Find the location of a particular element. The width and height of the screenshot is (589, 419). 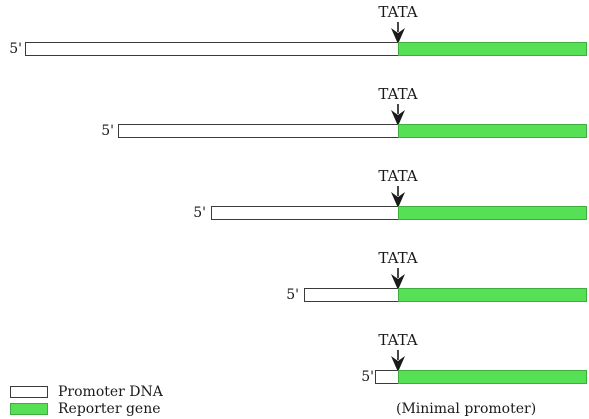

reporter-swatch is located at coordinates (29, 409).